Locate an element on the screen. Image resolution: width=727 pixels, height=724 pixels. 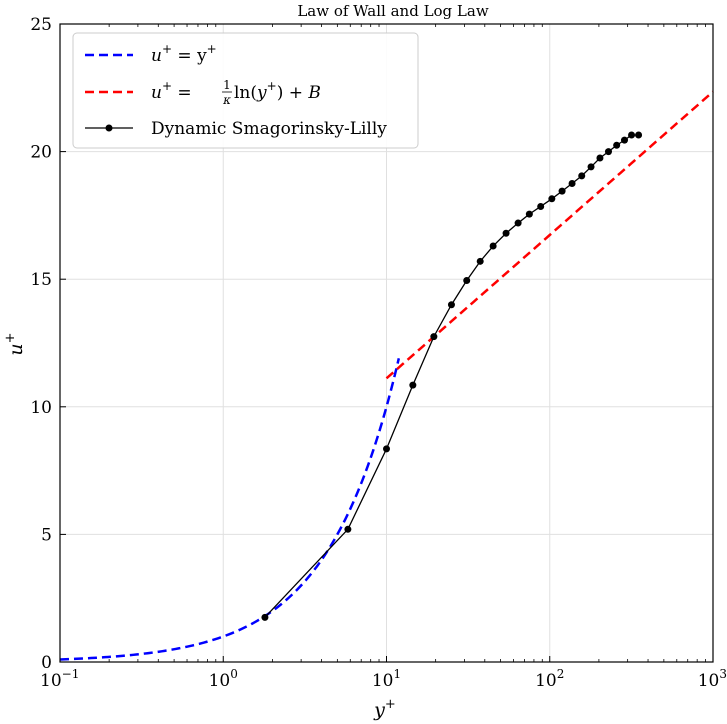
svg-text: 1 is located at coordinates (227, 85).